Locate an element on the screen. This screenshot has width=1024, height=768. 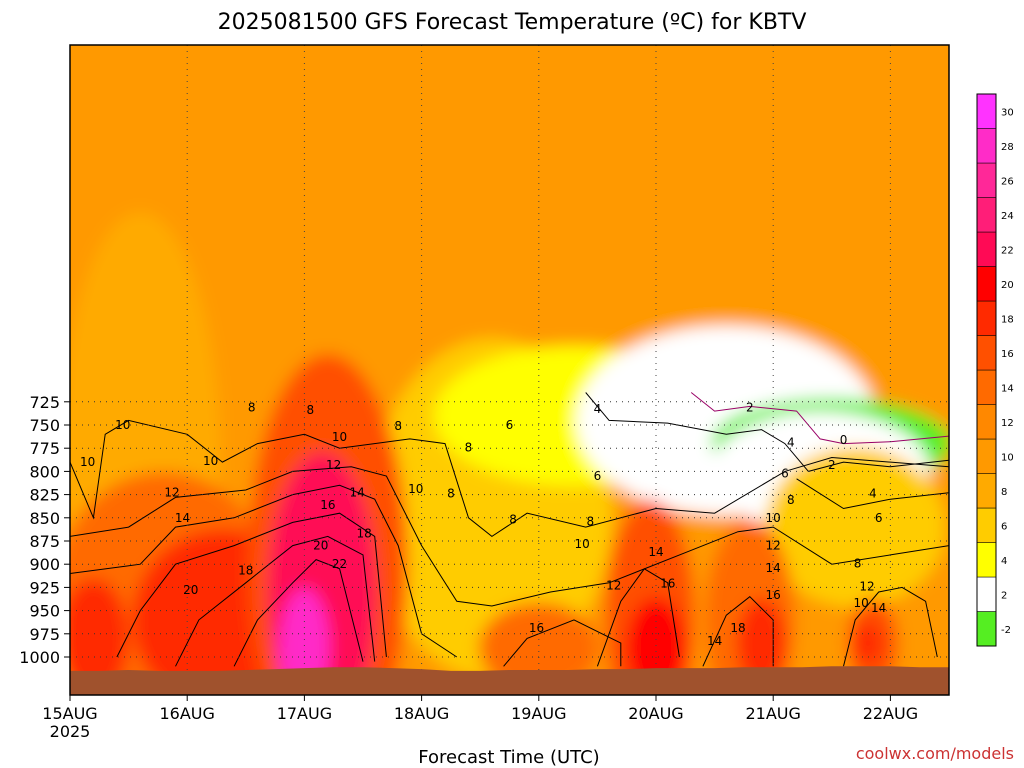
contour-label-24: 16 is located at coordinates (536, 628).